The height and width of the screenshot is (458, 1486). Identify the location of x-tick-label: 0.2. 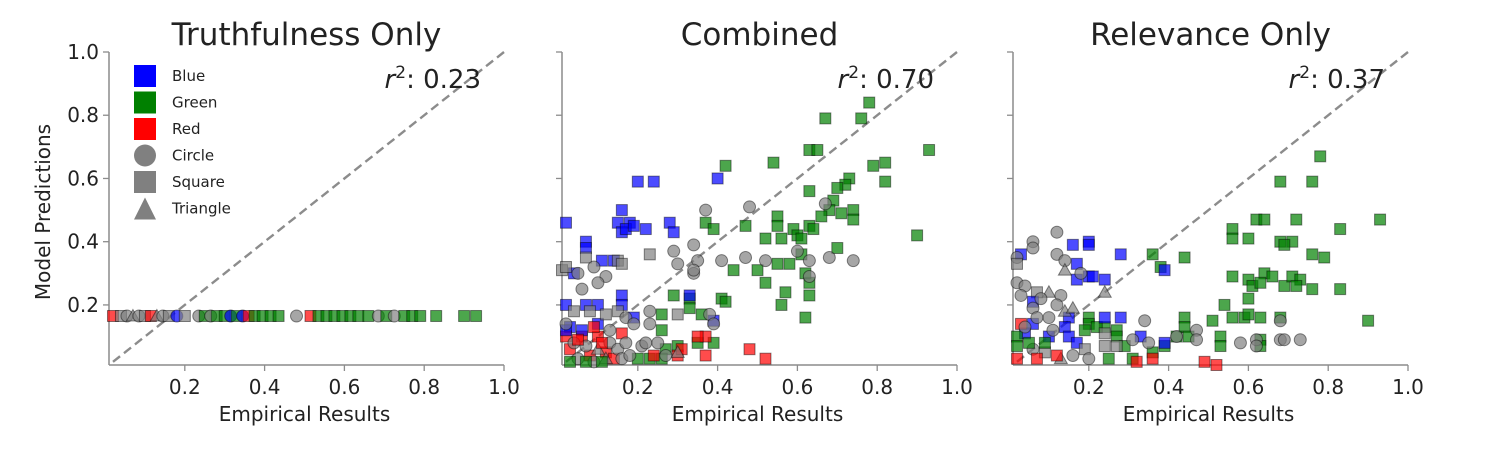
(185, 387).